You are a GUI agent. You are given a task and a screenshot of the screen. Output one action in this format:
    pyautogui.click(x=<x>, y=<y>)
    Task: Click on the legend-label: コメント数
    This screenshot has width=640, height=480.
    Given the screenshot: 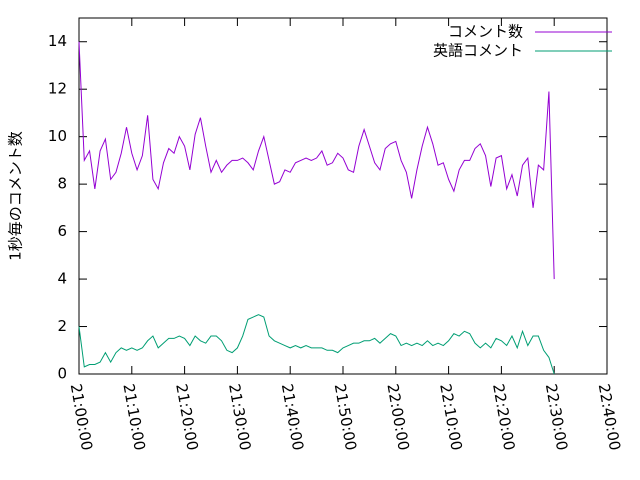 What is the action you would take?
    pyautogui.click(x=485, y=32)
    